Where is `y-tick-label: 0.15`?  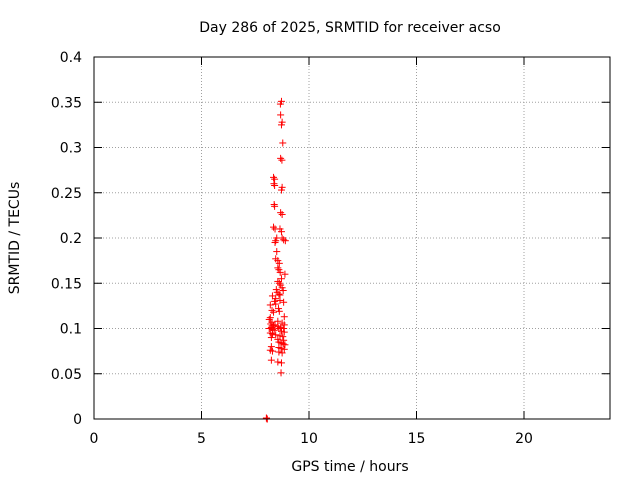 y-tick-label: 0.15 is located at coordinates (66, 284).